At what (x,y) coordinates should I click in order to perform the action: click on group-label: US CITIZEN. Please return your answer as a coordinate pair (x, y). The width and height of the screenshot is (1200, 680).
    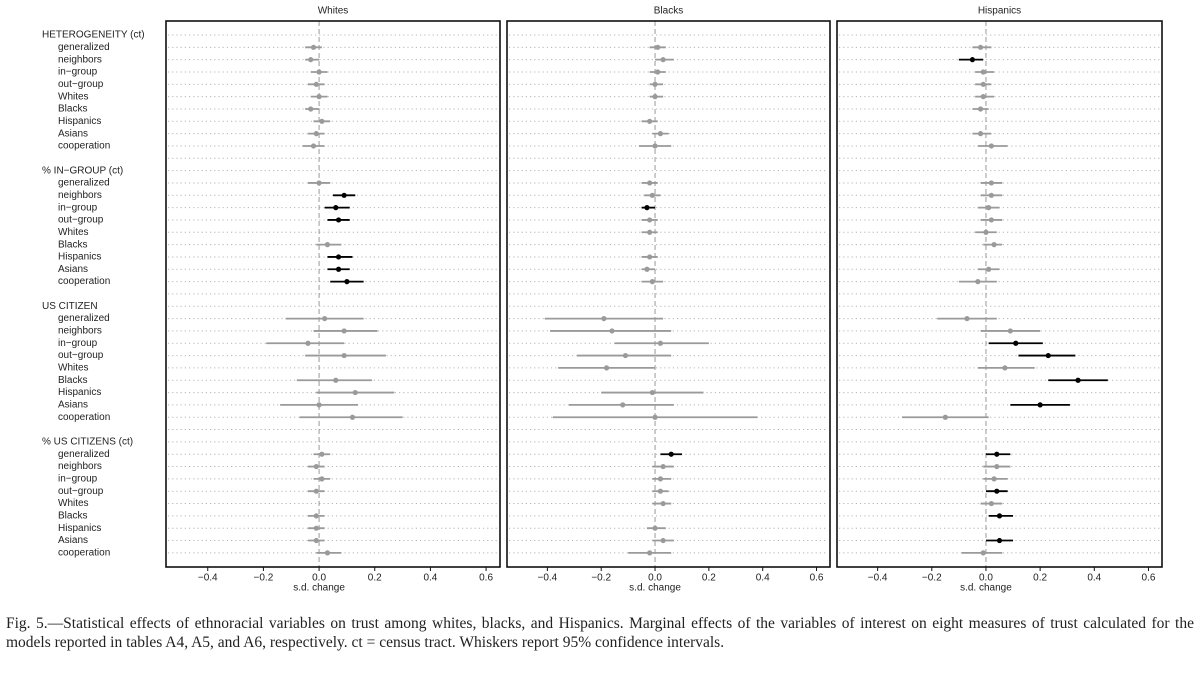
    Looking at the image, I should click on (70, 306).